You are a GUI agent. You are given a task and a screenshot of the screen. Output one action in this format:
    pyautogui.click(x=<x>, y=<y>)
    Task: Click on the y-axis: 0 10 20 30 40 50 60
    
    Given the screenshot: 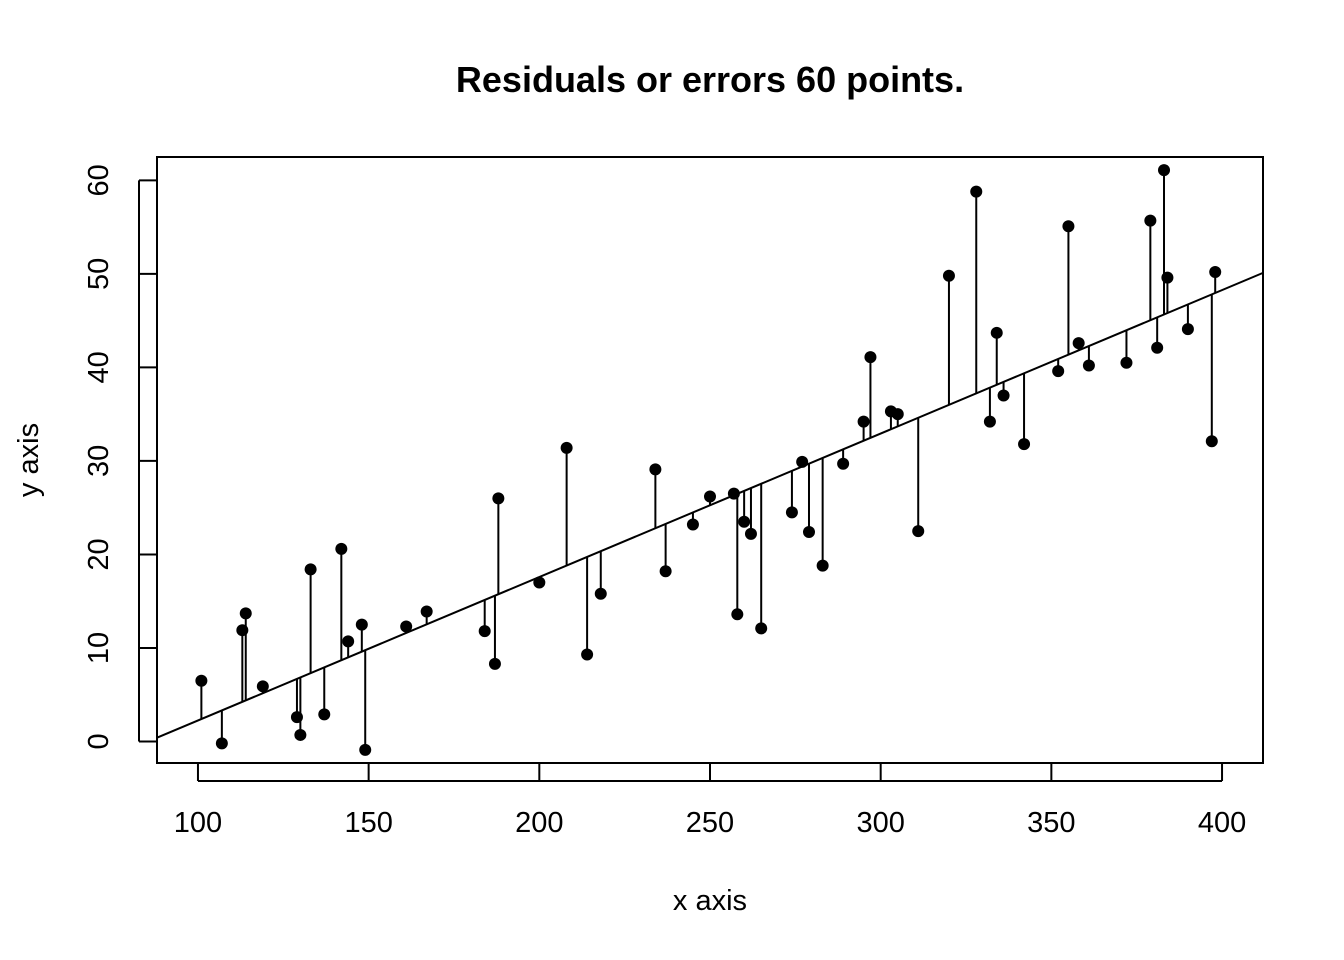 What is the action you would take?
    pyautogui.click(x=120, y=457)
    